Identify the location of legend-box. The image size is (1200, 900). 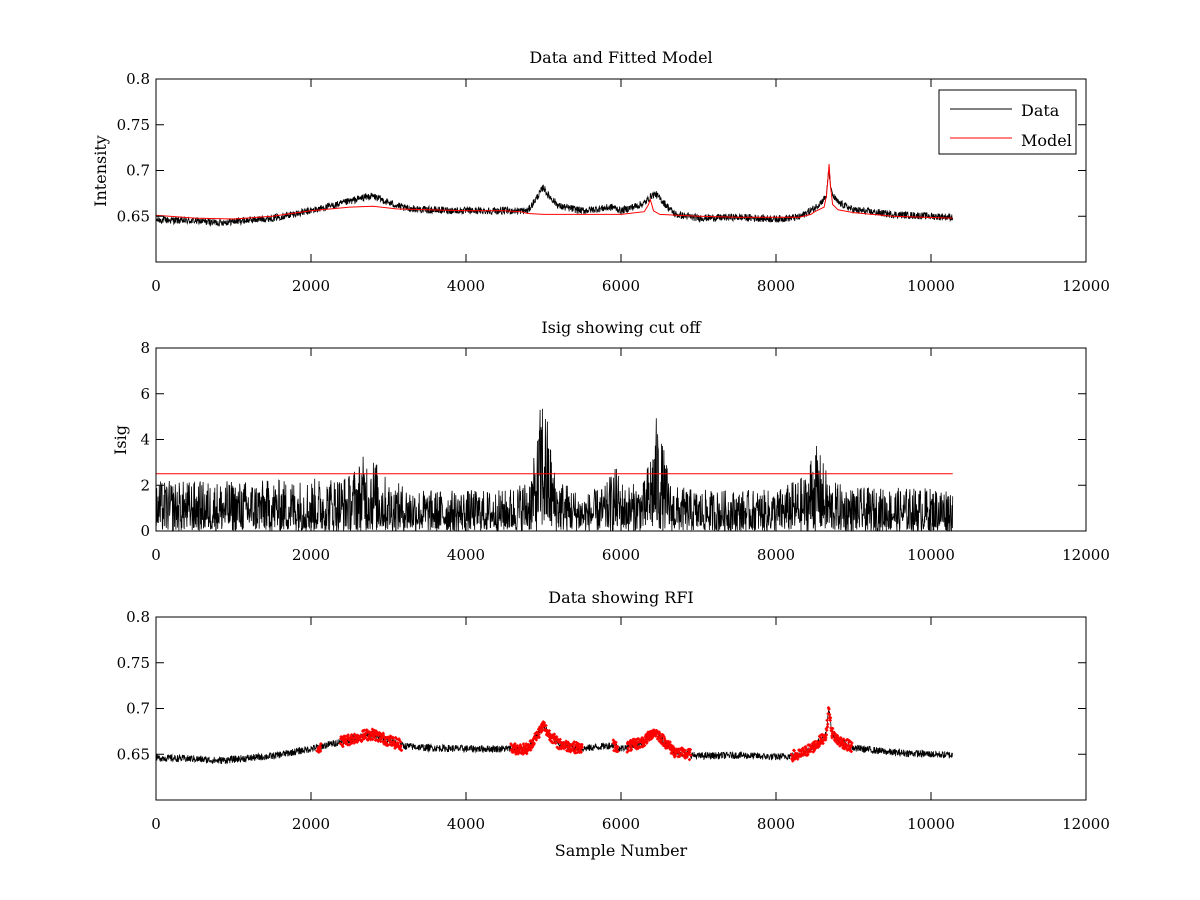
(1007, 122).